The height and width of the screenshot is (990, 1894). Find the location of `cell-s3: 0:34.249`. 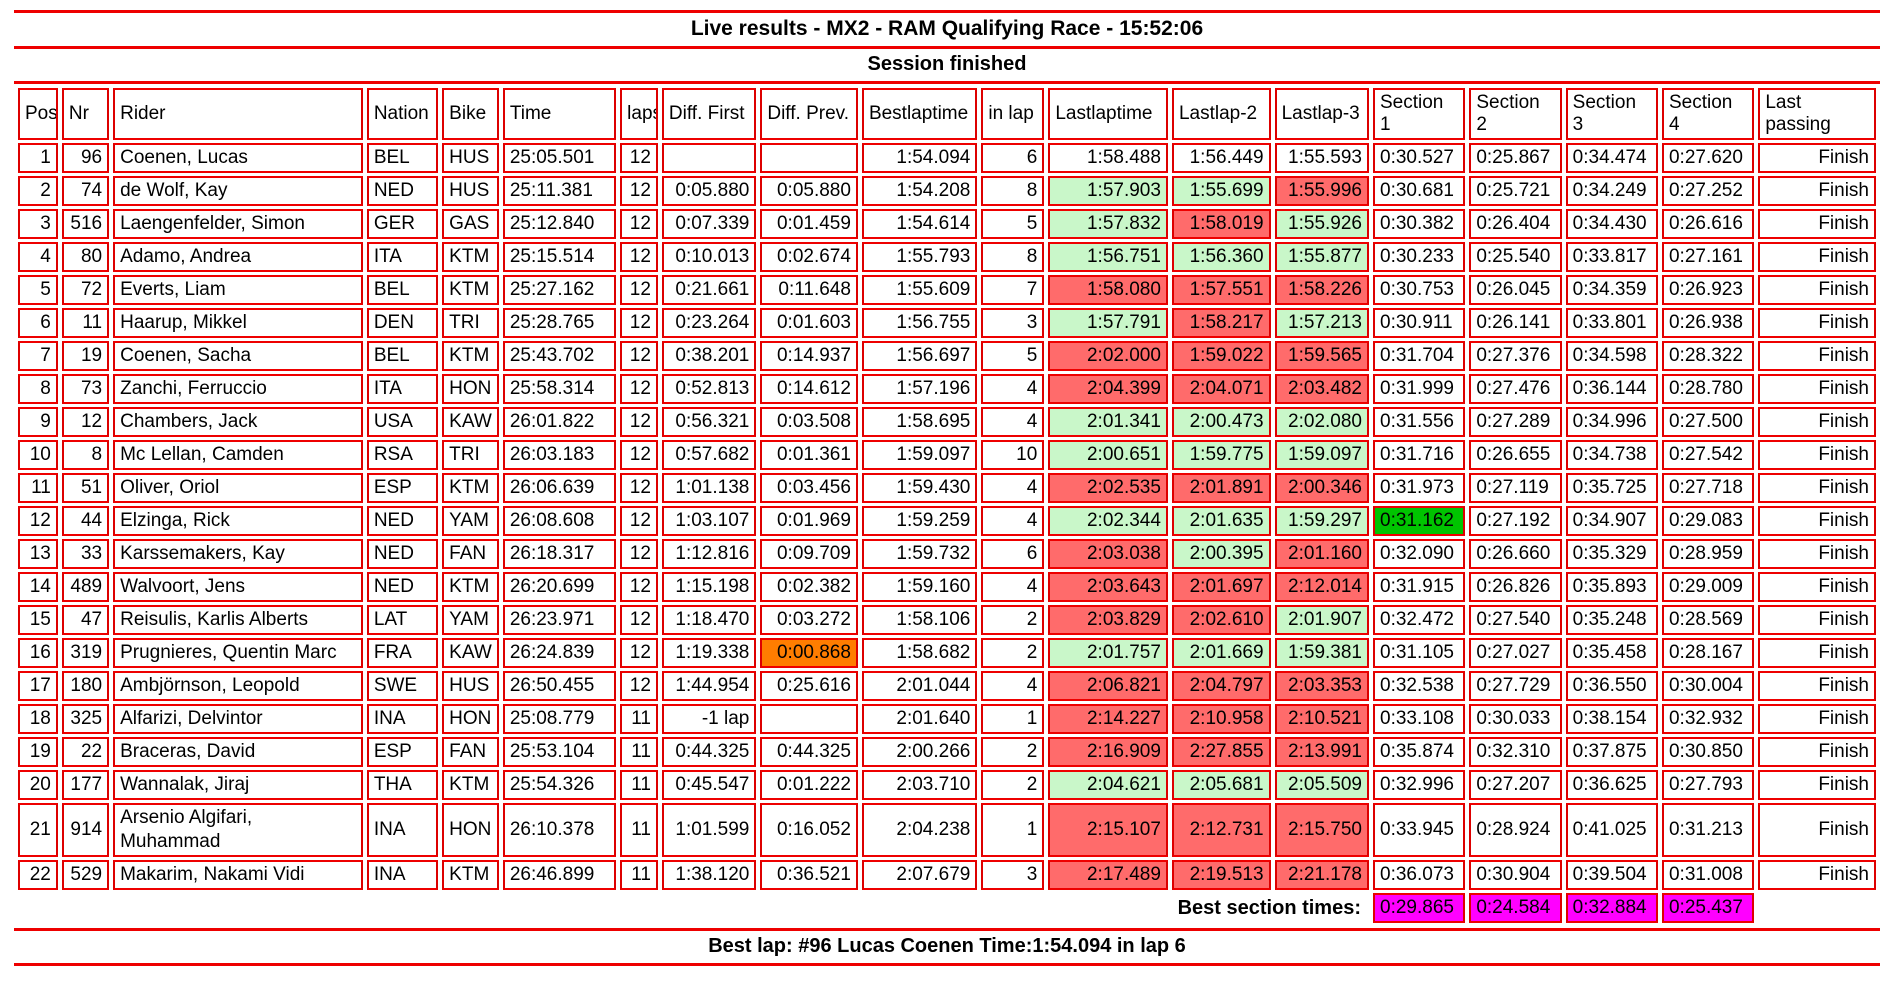

cell-s3: 0:34.249 is located at coordinates (1611, 191).